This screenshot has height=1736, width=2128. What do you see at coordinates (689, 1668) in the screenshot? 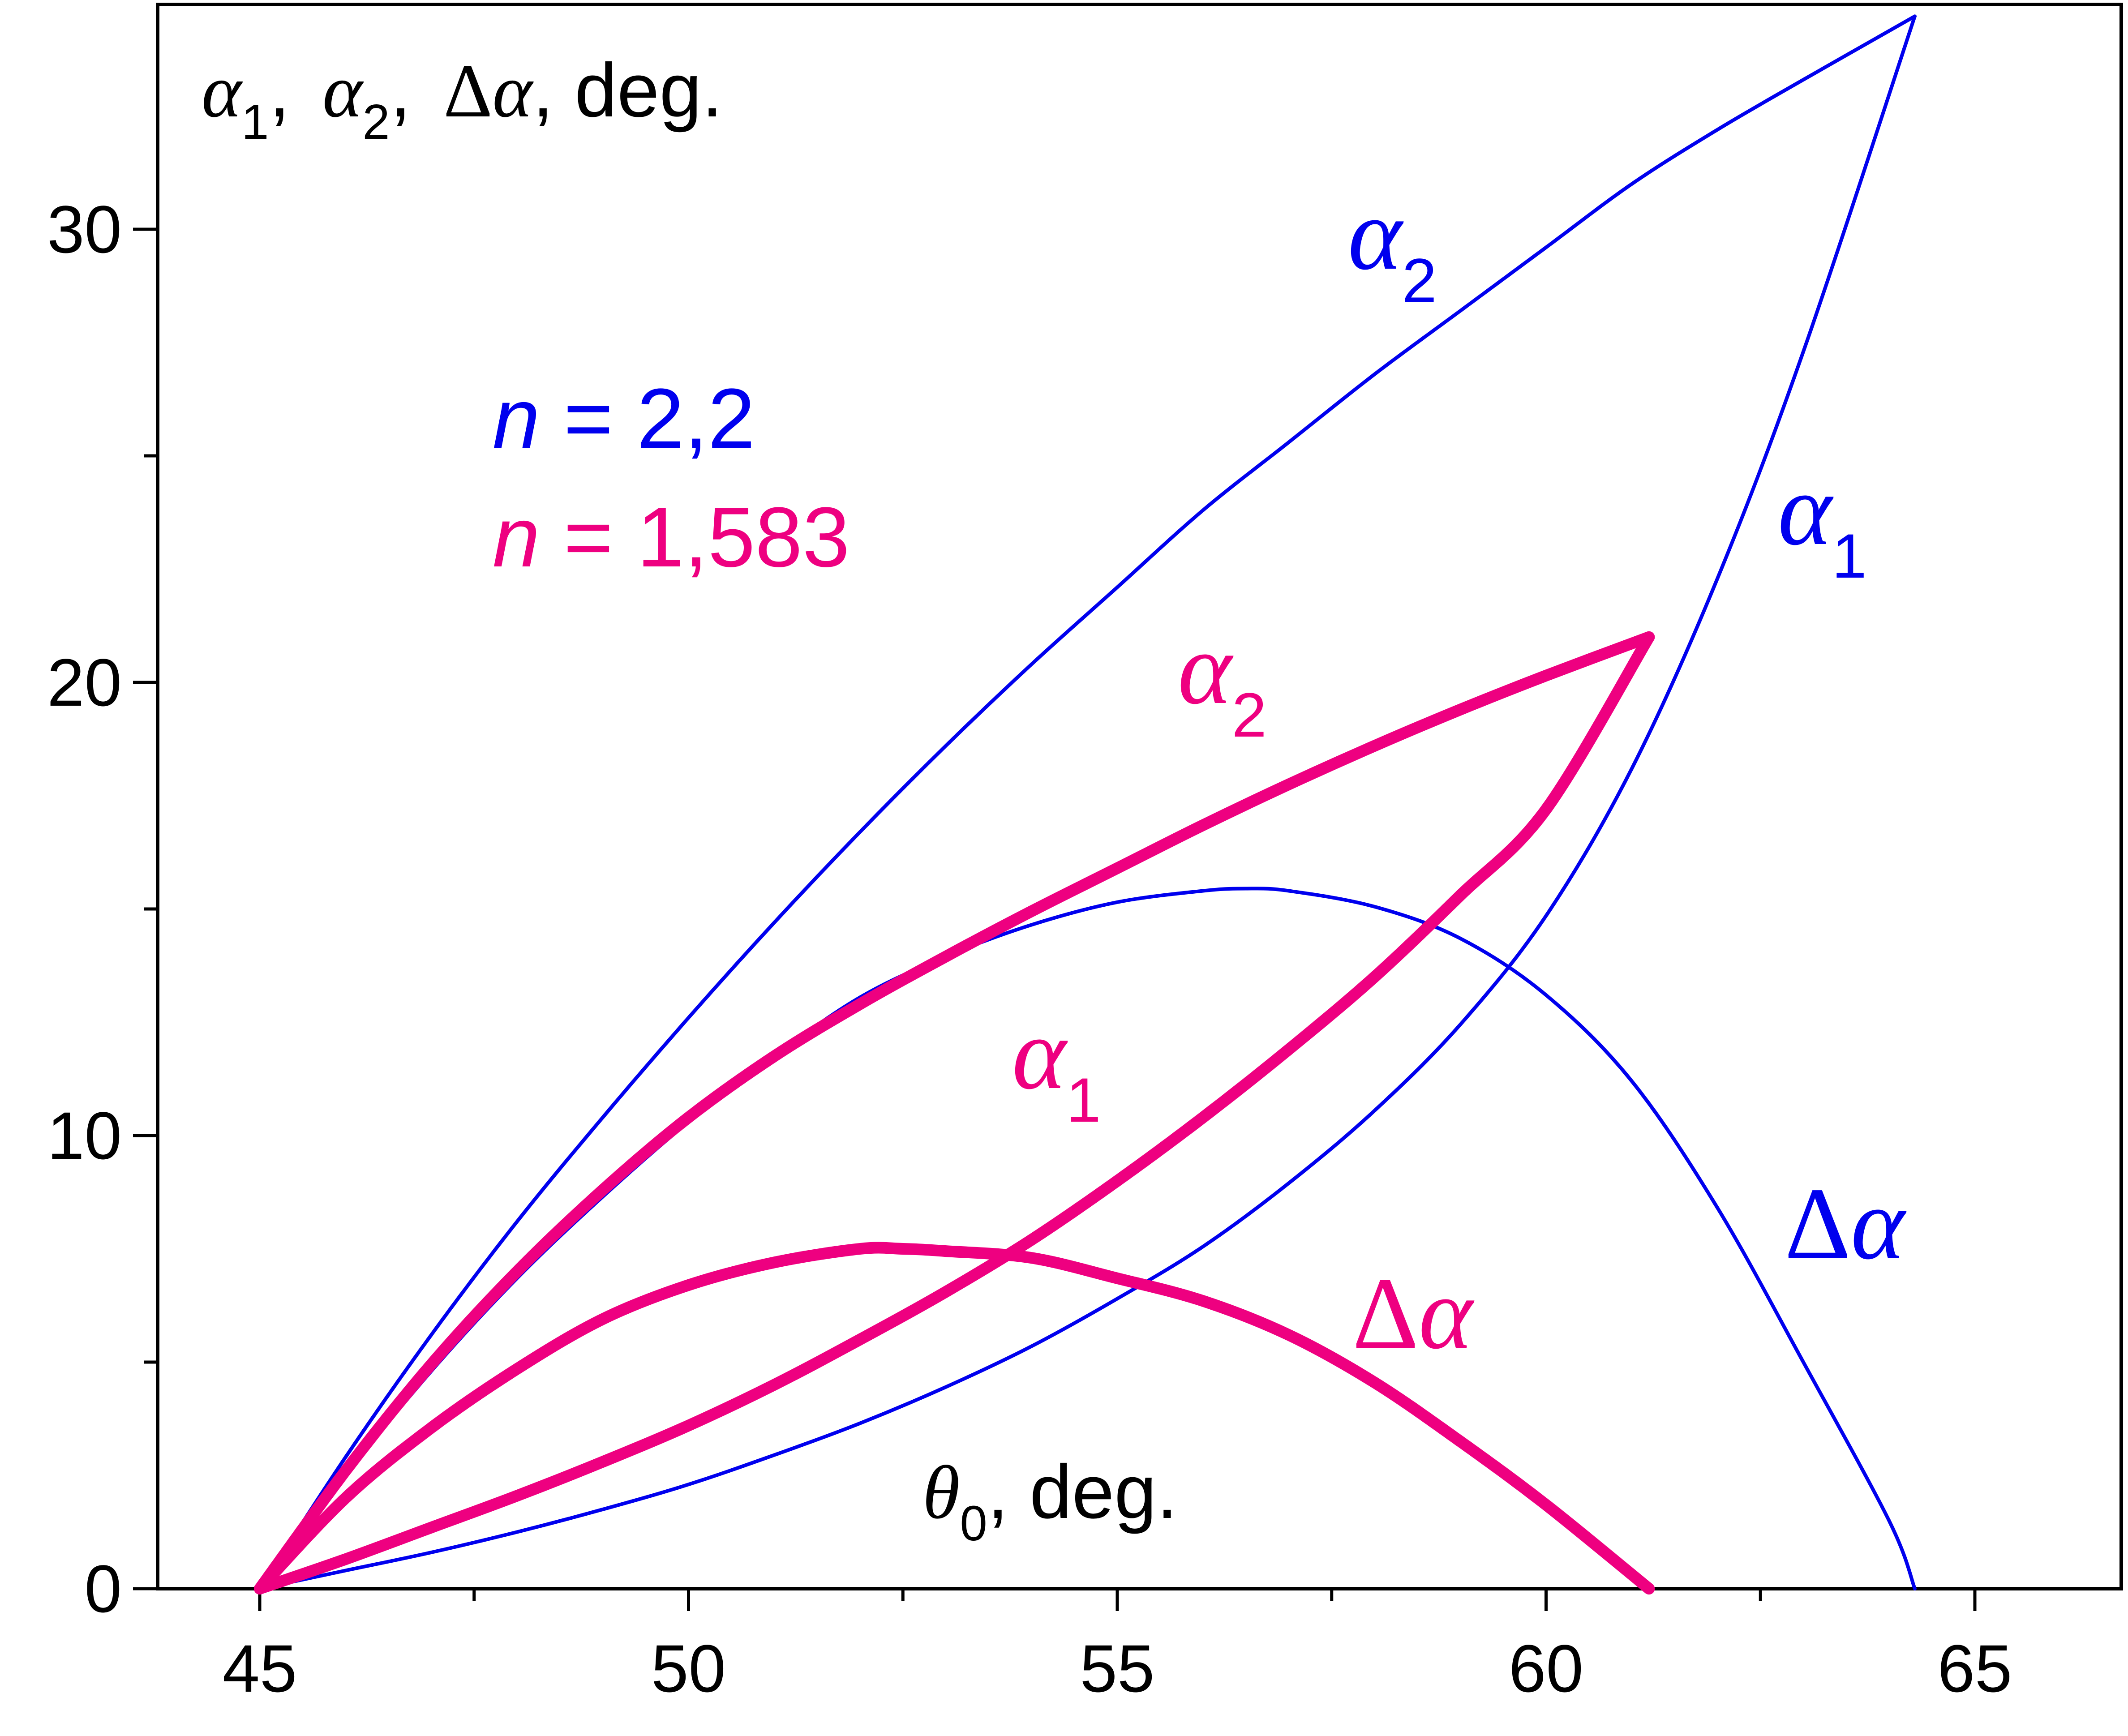
I see `x-tick-label-50: 50` at bounding box center [689, 1668].